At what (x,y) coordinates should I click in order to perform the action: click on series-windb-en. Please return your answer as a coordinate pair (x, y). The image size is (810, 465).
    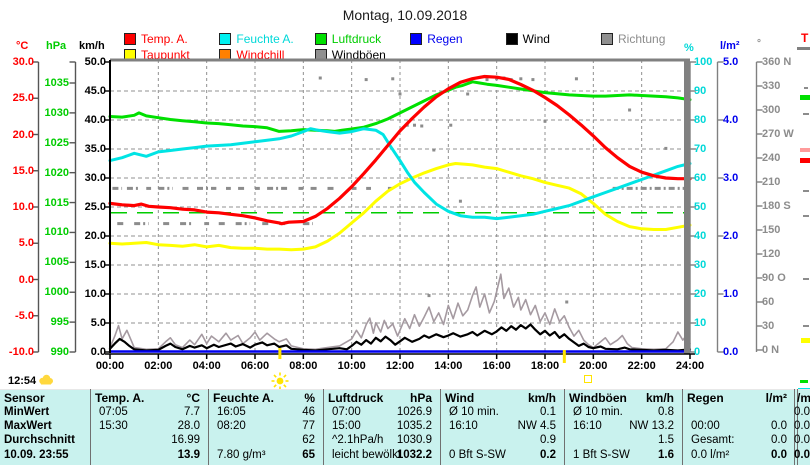
    Looking at the image, I should click on (400, 312).